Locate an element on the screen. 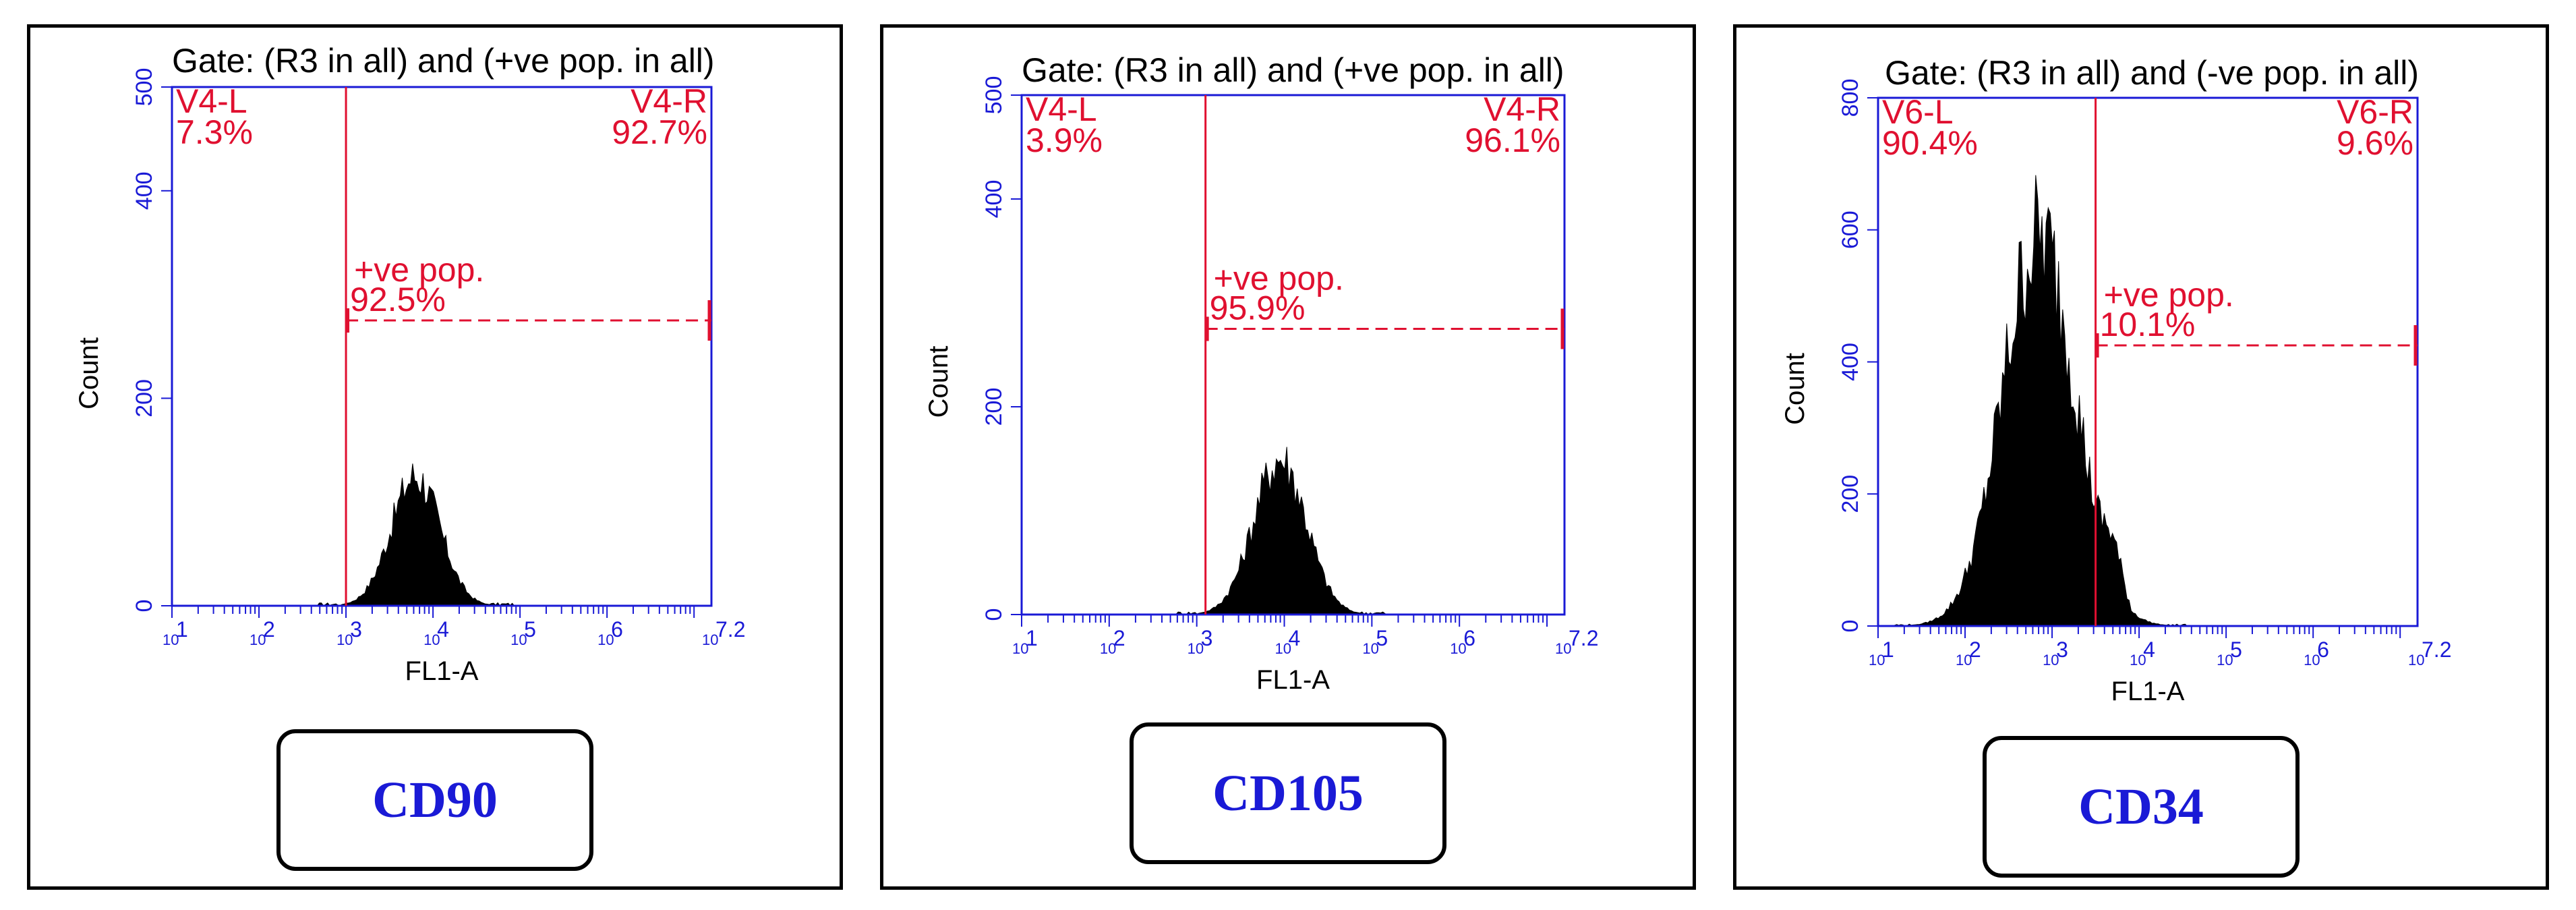 The width and height of the screenshot is (2576, 910). positive-gate-percent: 10.1% is located at coordinates (2148, 324).